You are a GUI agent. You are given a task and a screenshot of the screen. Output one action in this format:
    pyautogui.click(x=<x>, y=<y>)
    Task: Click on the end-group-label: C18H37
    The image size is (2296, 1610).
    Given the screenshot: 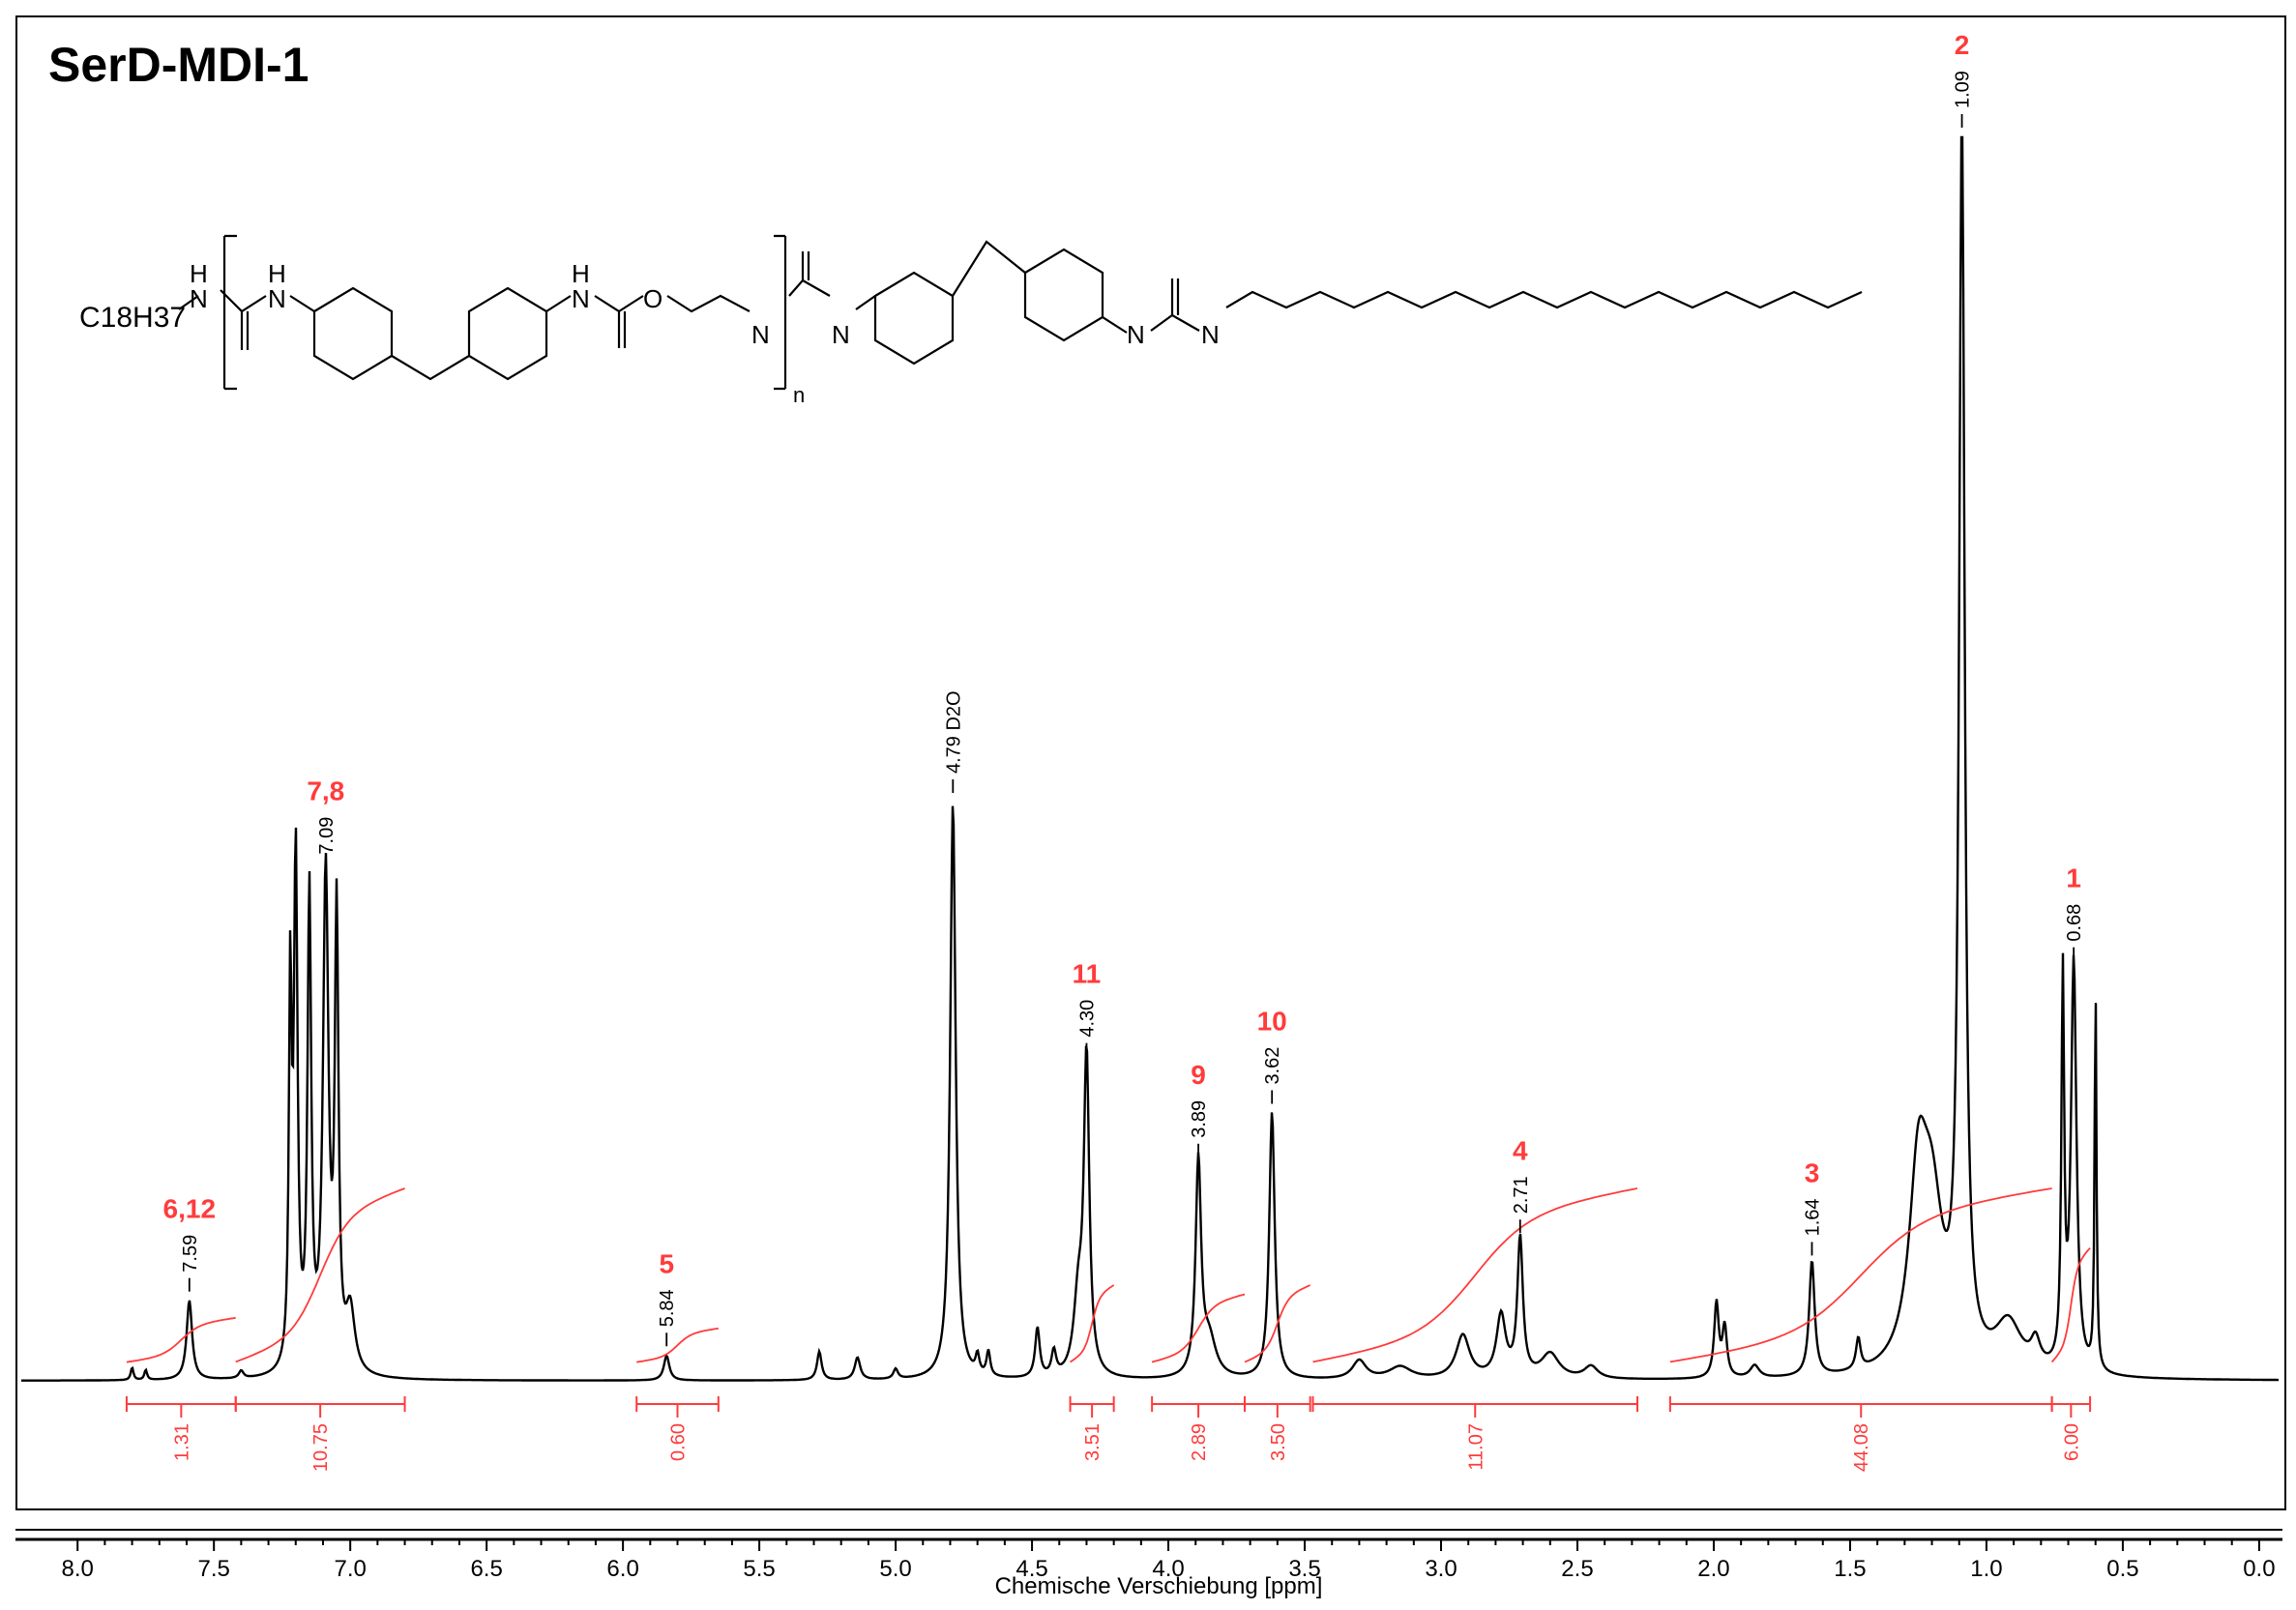 What is the action you would take?
    pyautogui.click(x=132, y=318)
    